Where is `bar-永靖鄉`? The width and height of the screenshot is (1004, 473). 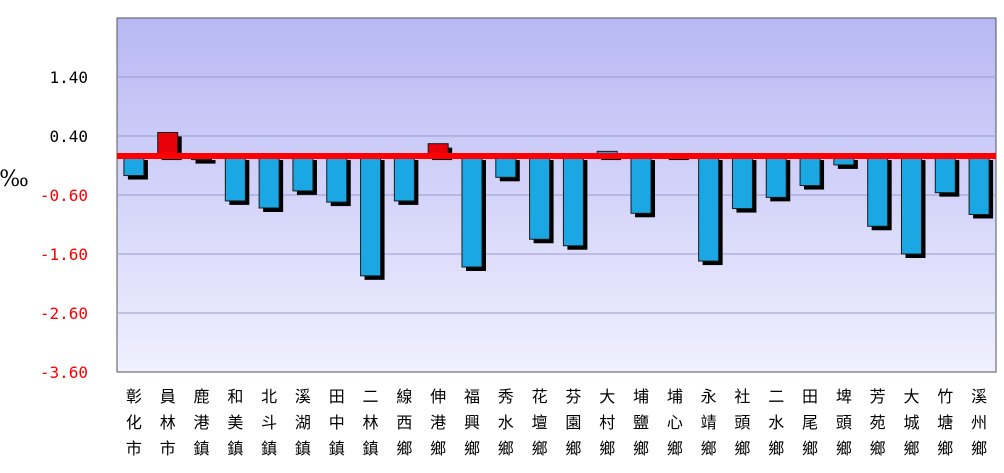 bar-永靖鄉 is located at coordinates (709, 208).